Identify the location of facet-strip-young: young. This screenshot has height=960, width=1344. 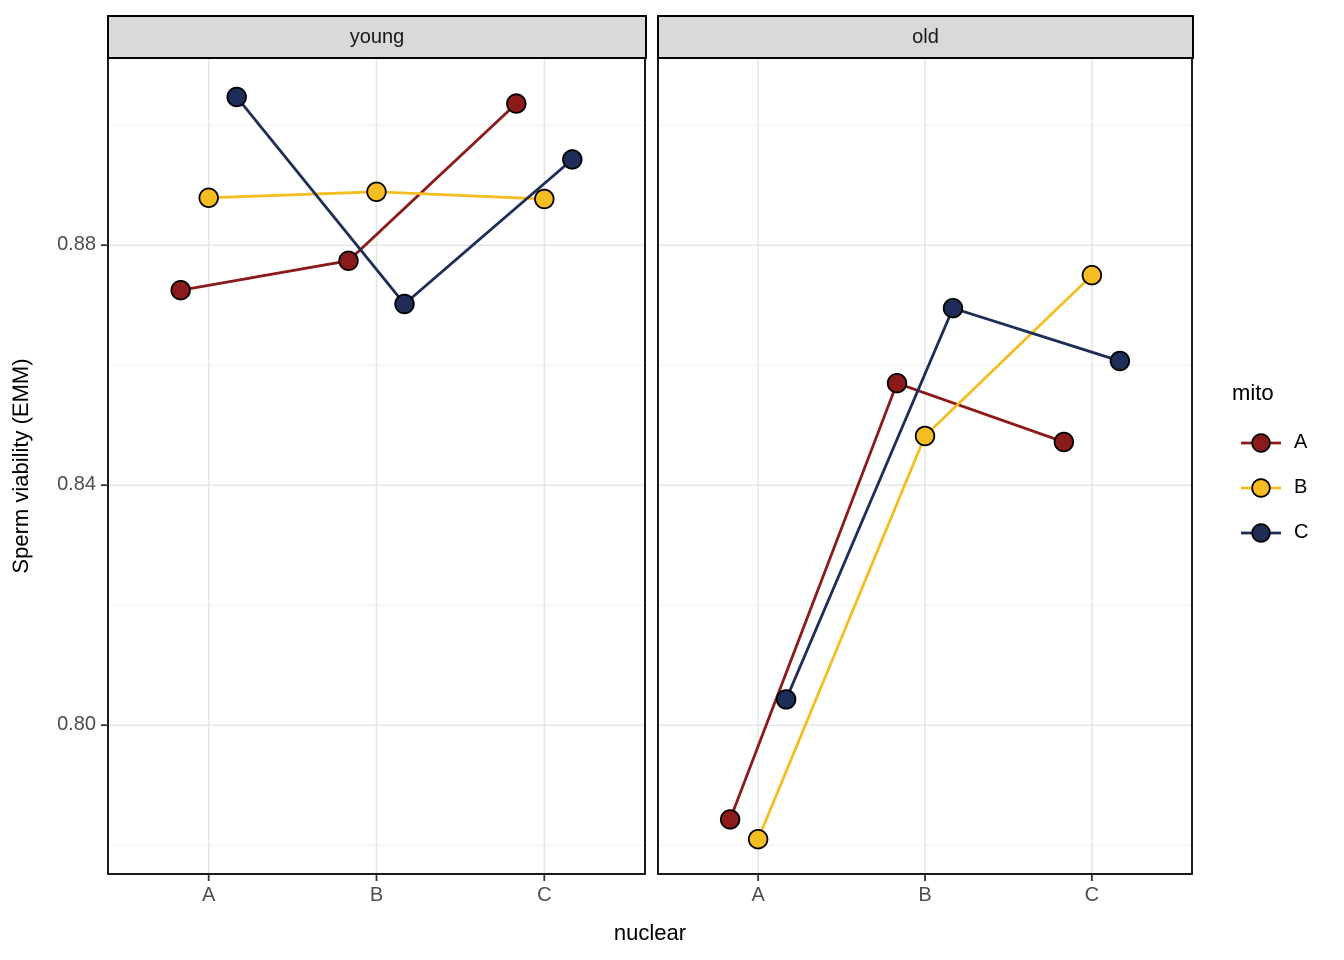
(377, 37).